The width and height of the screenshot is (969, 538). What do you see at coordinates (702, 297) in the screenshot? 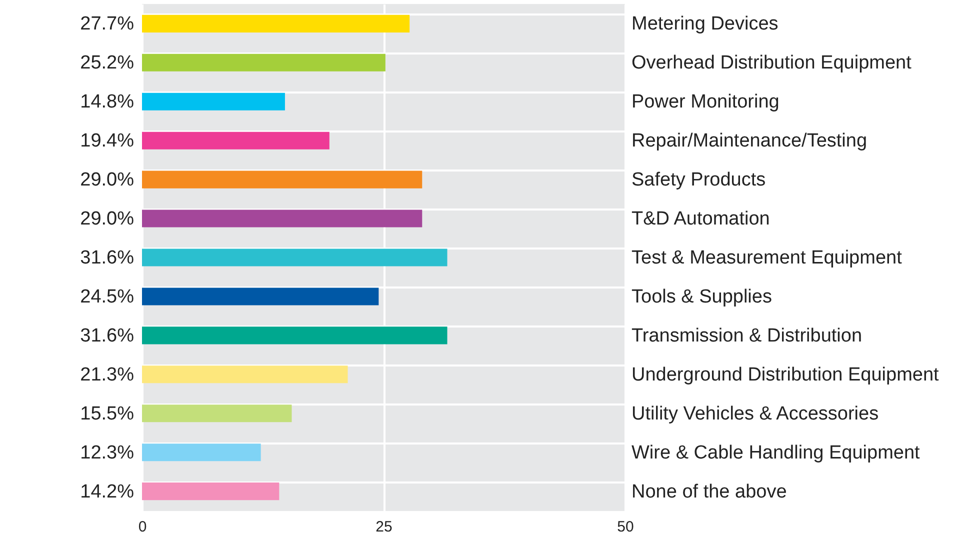
I see `y-tick-label: Tools & Supplies` at bounding box center [702, 297].